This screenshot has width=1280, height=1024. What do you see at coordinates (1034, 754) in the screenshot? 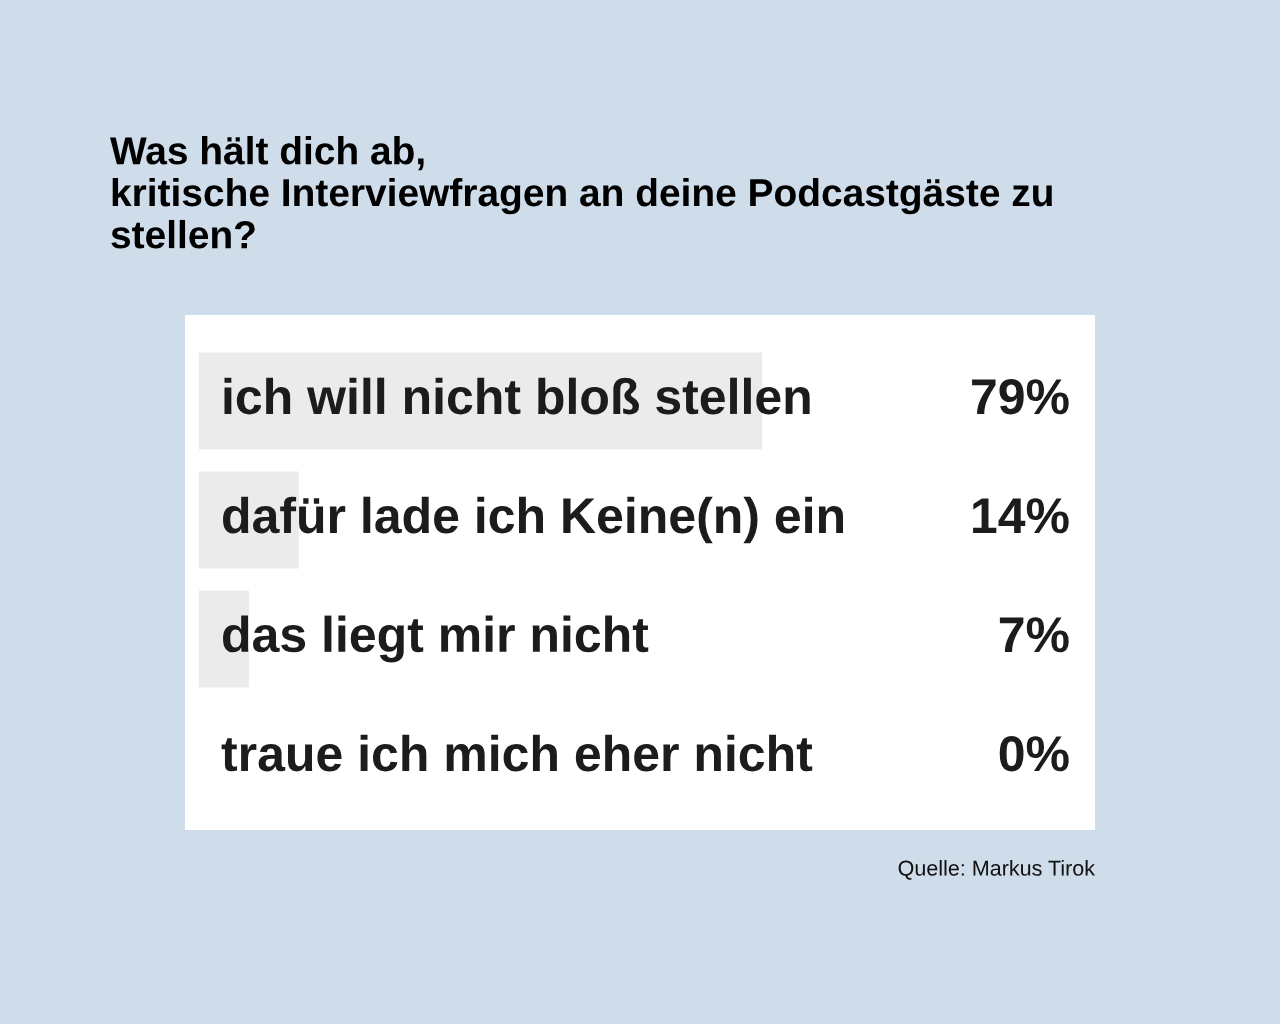
I see `data-label: 0%` at bounding box center [1034, 754].